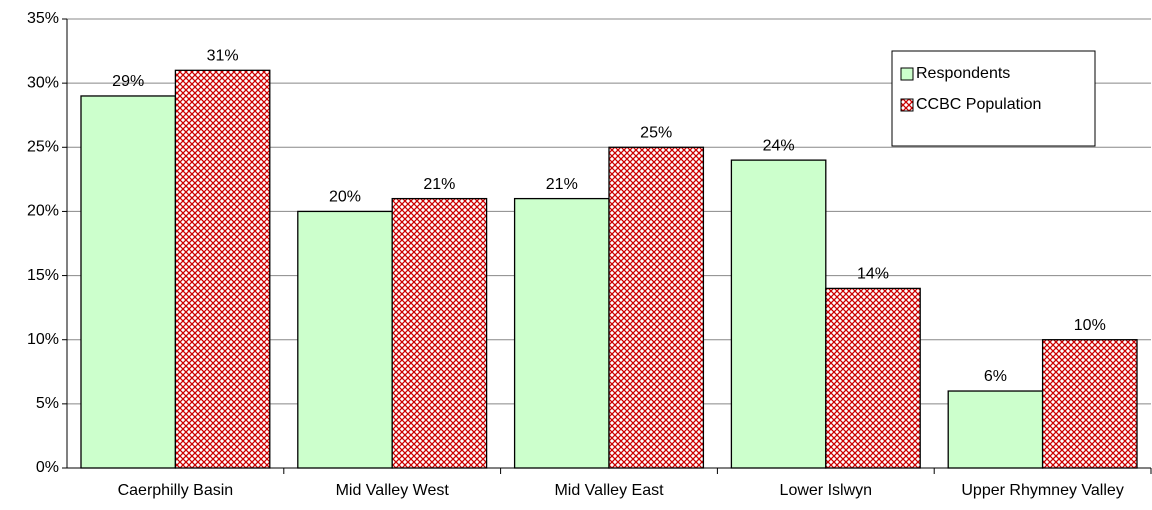  Describe the element at coordinates (393, 490) in the screenshot. I see `x-tick-label: Mid Valley West` at that location.